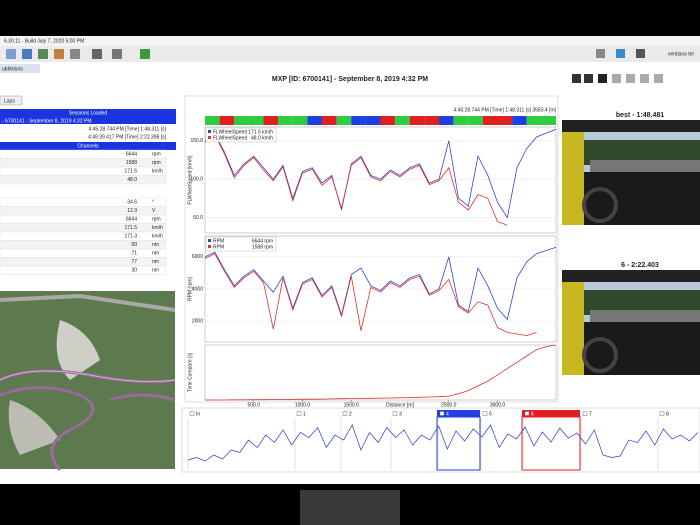  I want to click on lap-time: 4:49:39.417 PM [Time] 2:22.398 [s], so click(127, 137).